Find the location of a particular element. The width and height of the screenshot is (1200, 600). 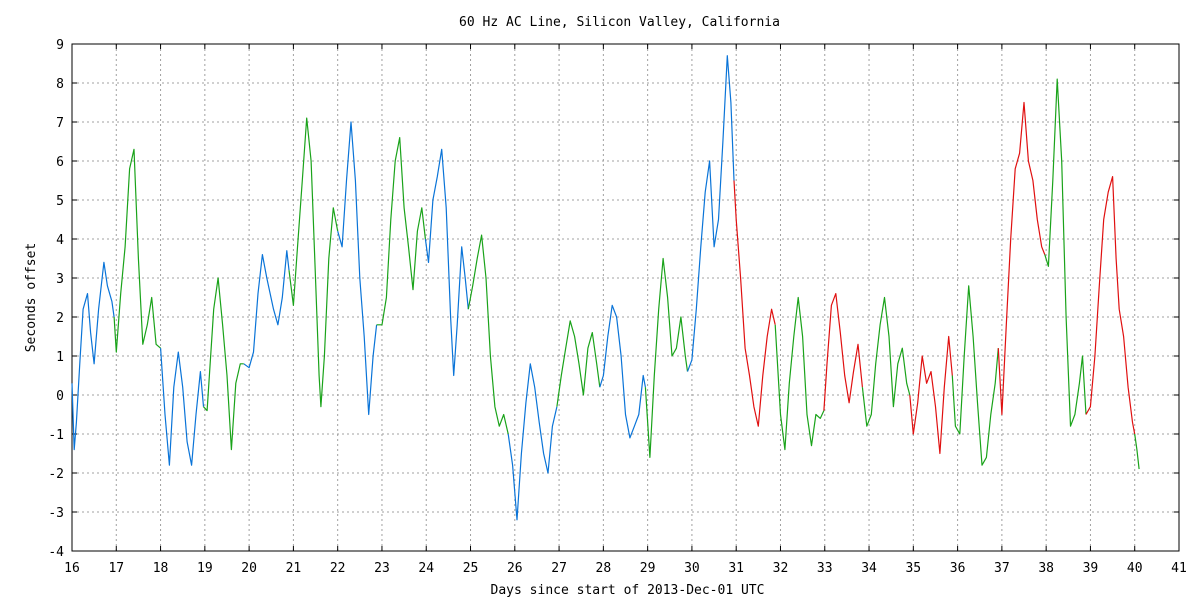

x-tick-label: 28 is located at coordinates (604, 568).